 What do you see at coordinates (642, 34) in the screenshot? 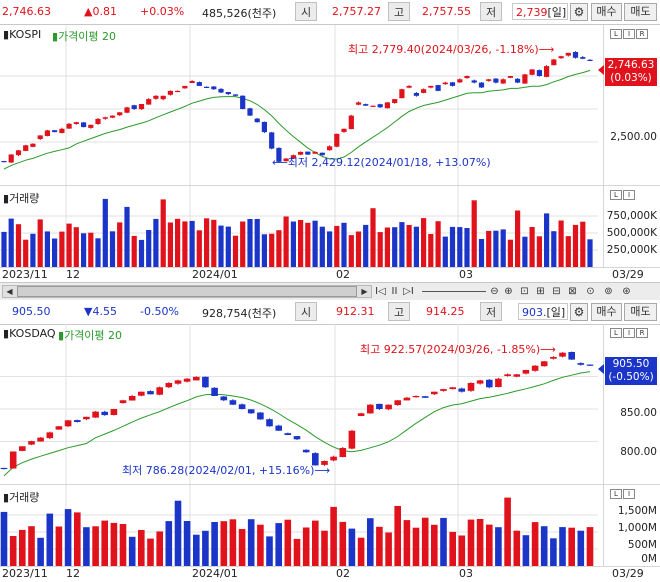
I see `kospi-axis-mode-r: R` at bounding box center [642, 34].